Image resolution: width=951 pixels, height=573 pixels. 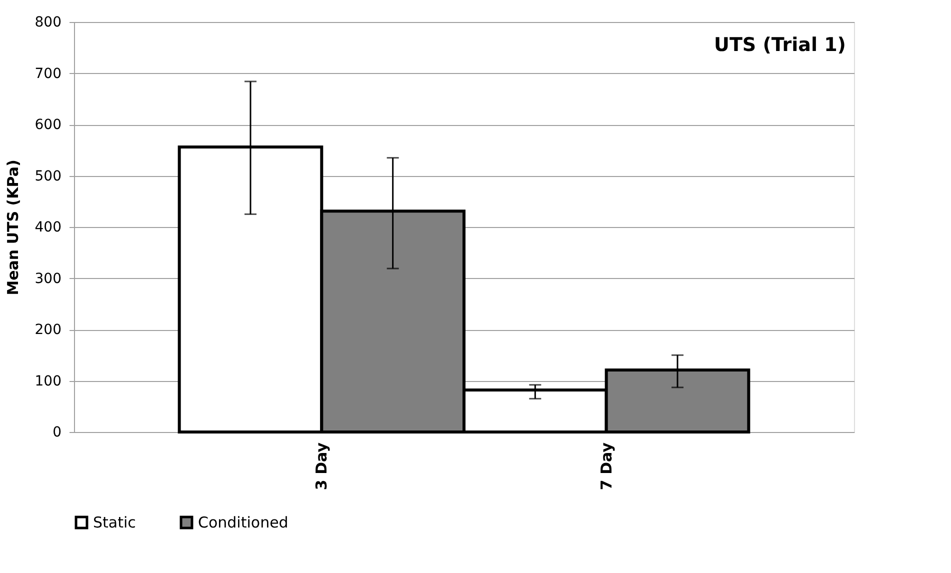 I want to click on y-tick-label: 400, so click(x=48, y=228).